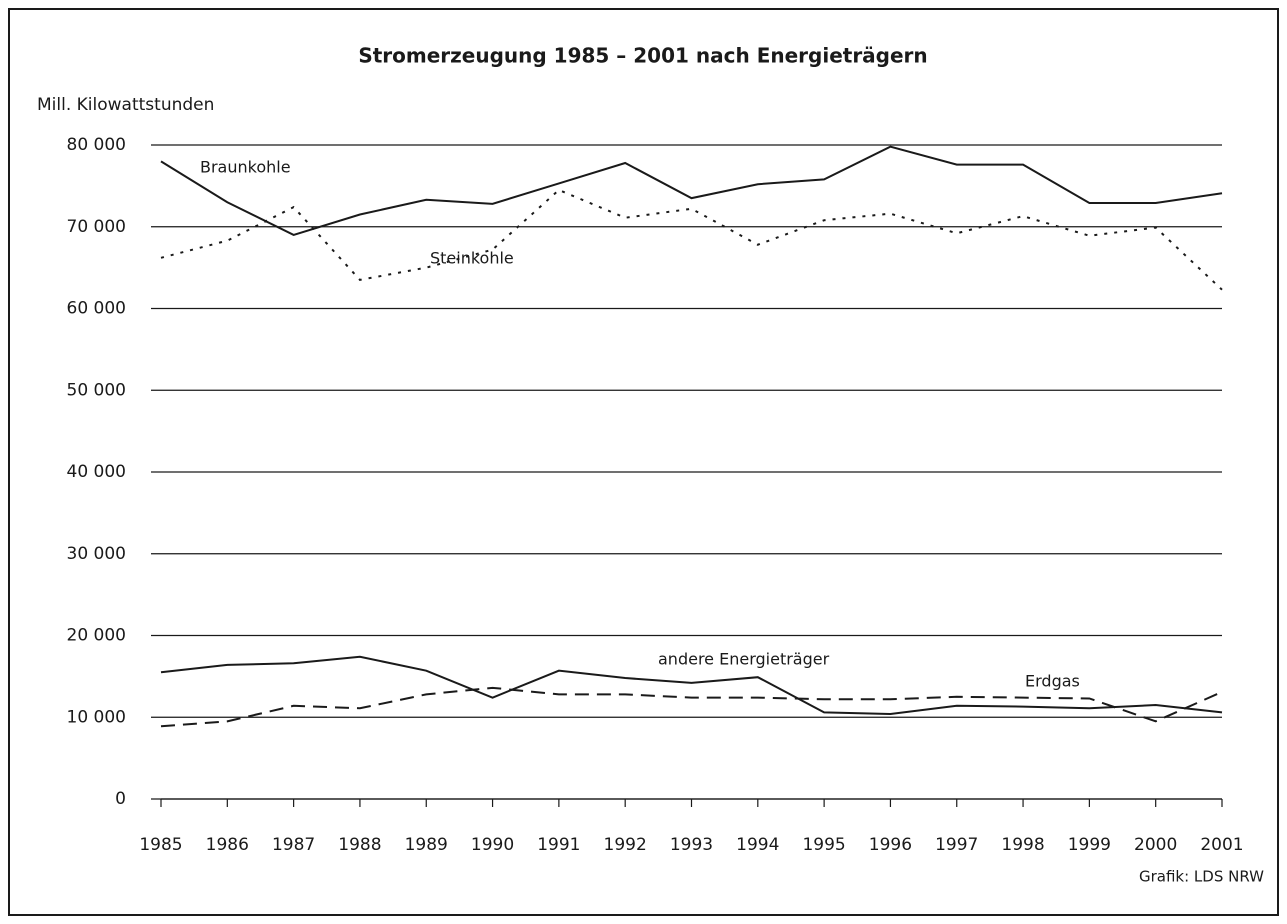  What do you see at coordinates (1022, 845) in the screenshot?
I see `x-tick-label: 1998` at bounding box center [1022, 845].